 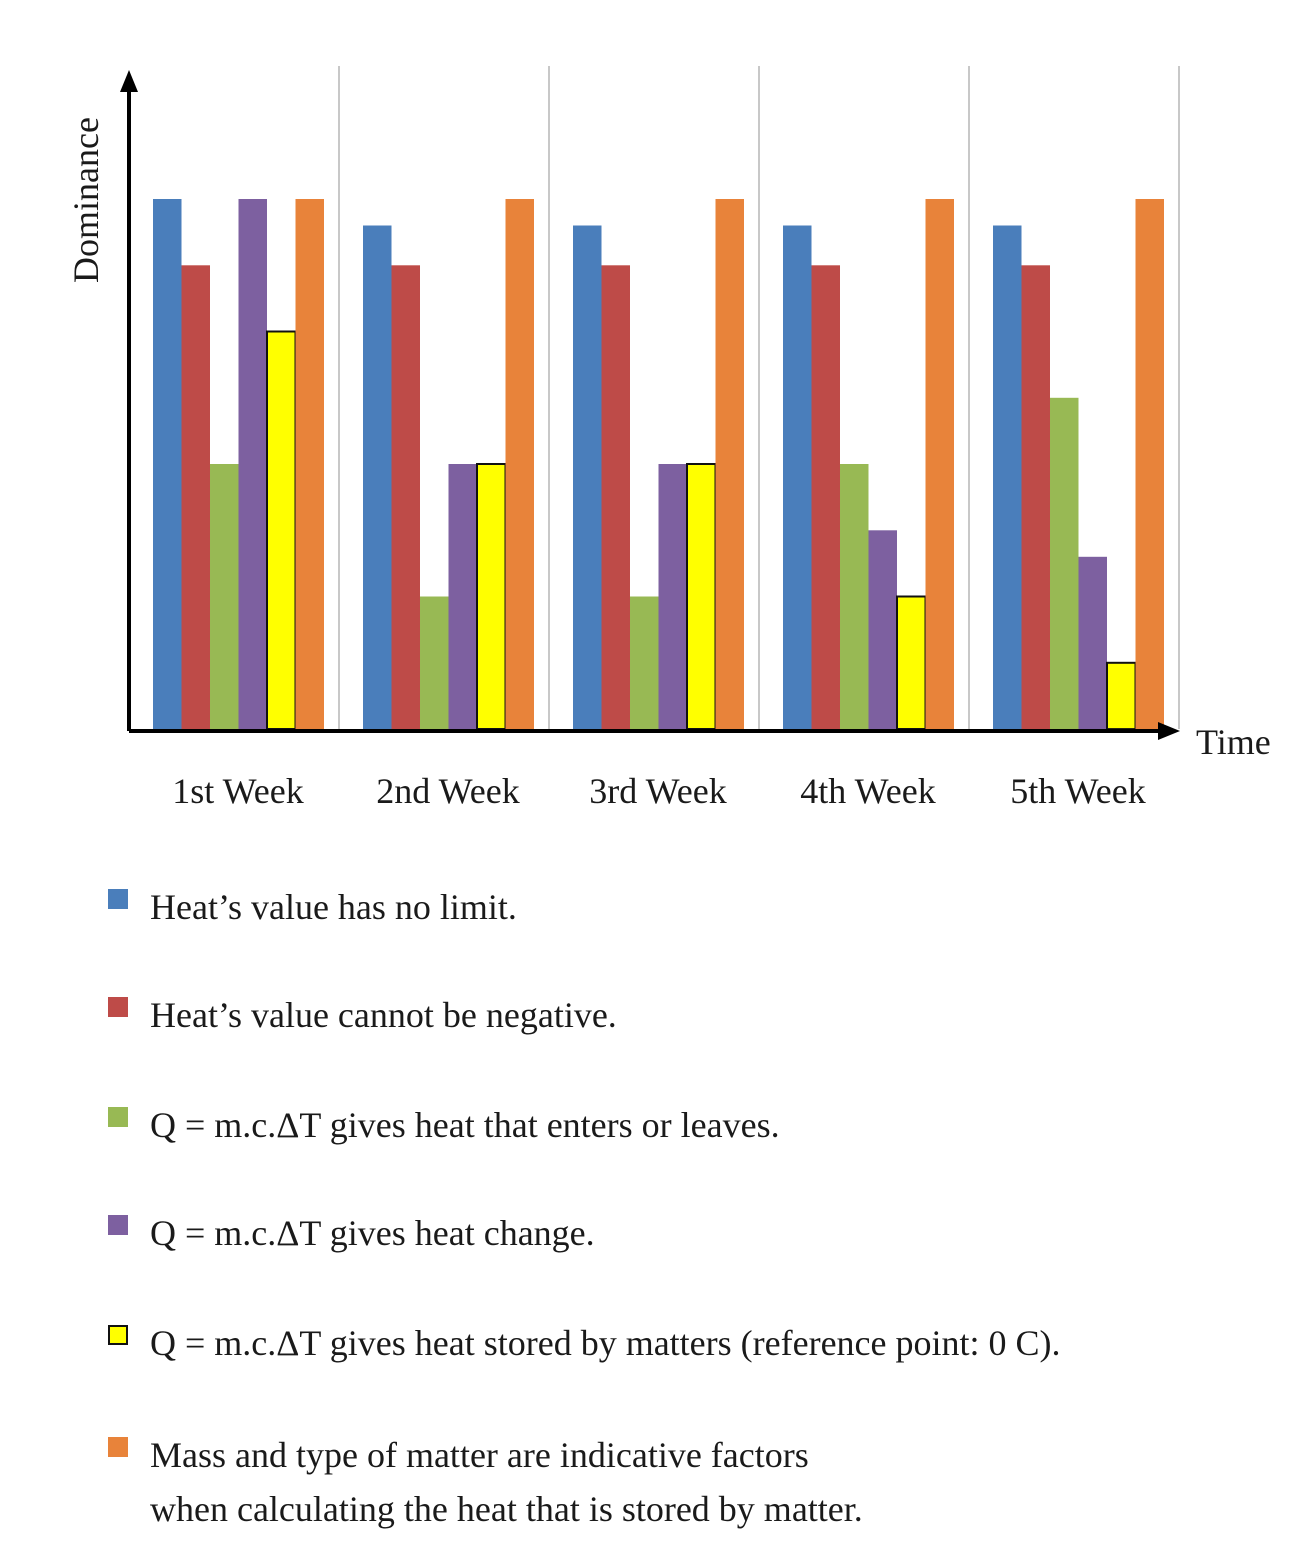 What do you see at coordinates (867, 791) in the screenshot?
I see `x-tick-label: 4th Week` at bounding box center [867, 791].